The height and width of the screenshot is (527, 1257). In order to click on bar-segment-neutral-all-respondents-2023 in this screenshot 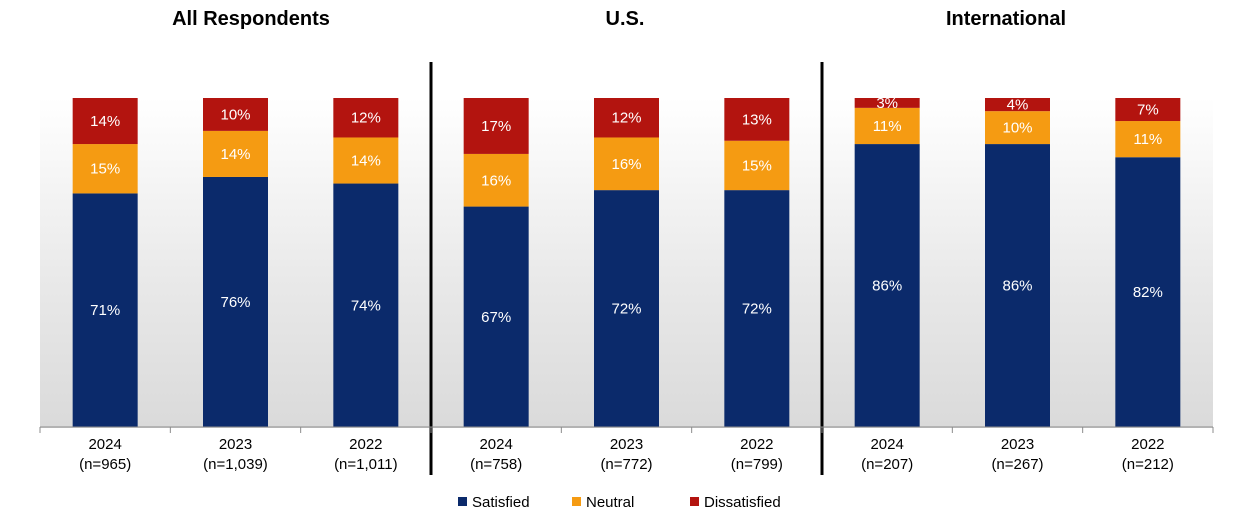, I will do `click(235, 153)`.